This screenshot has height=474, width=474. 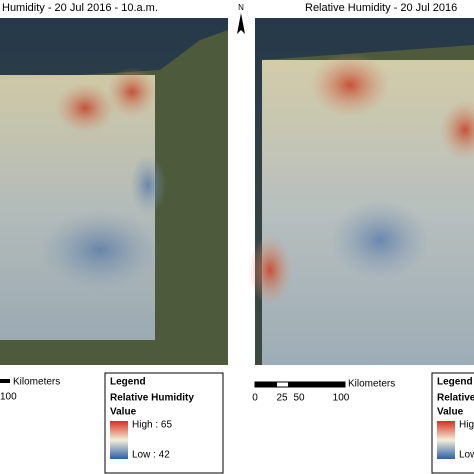 I want to click on north-arrow, so click(x=241, y=23).